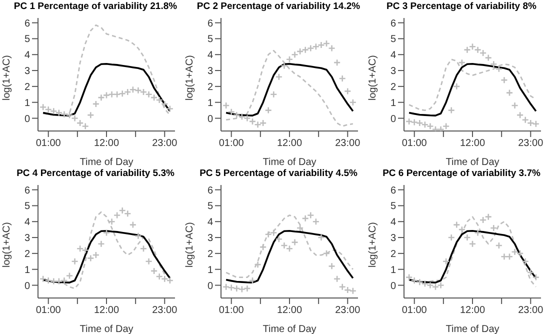 The image size is (549, 334). What do you see at coordinates (461, 7) in the screenshot?
I see `chart-title: PC 3 Percentage of variability 8%` at bounding box center [461, 7].